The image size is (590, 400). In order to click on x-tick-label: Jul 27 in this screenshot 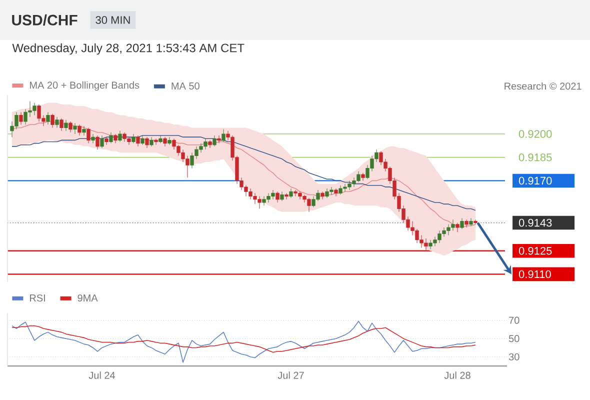, I will do `click(291, 375)`.